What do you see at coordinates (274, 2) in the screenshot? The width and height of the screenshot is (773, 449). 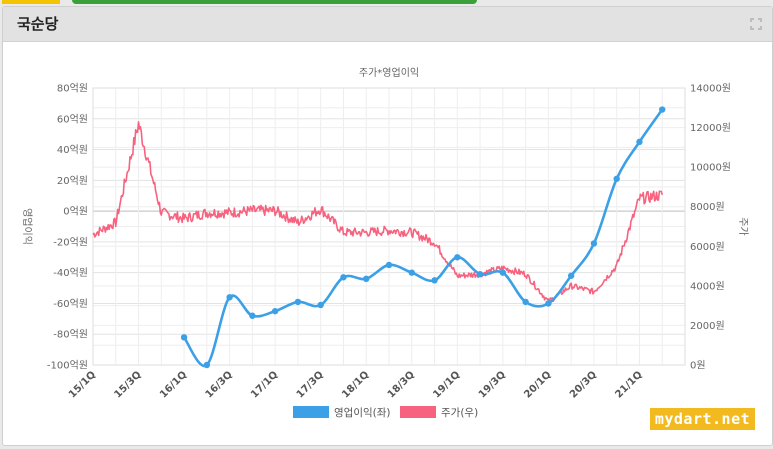 I see `accent-tab-green` at bounding box center [274, 2].